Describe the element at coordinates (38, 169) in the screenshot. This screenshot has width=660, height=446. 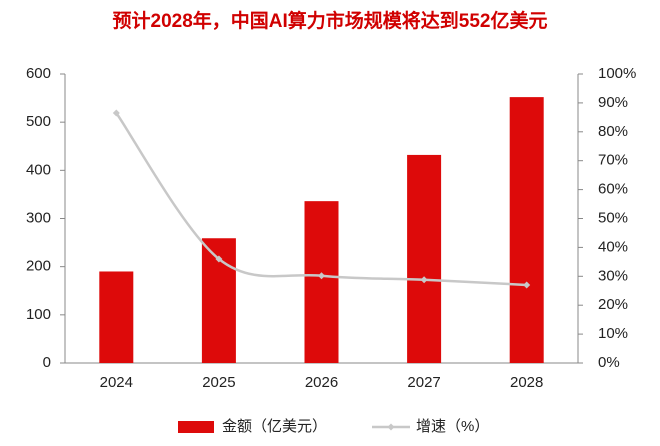
I see `y-tick-label: 400` at that location.